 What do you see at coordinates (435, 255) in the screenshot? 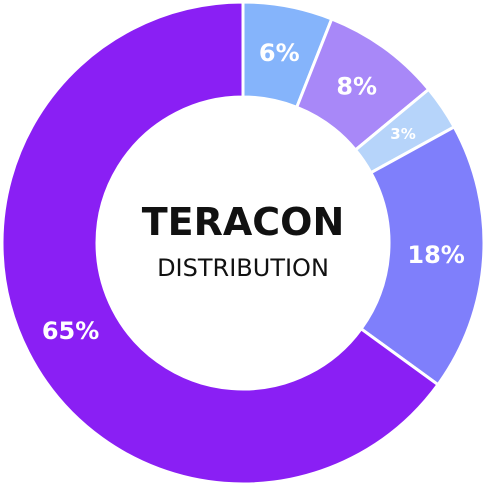
I see `slice-label-3: 18%` at bounding box center [435, 255].